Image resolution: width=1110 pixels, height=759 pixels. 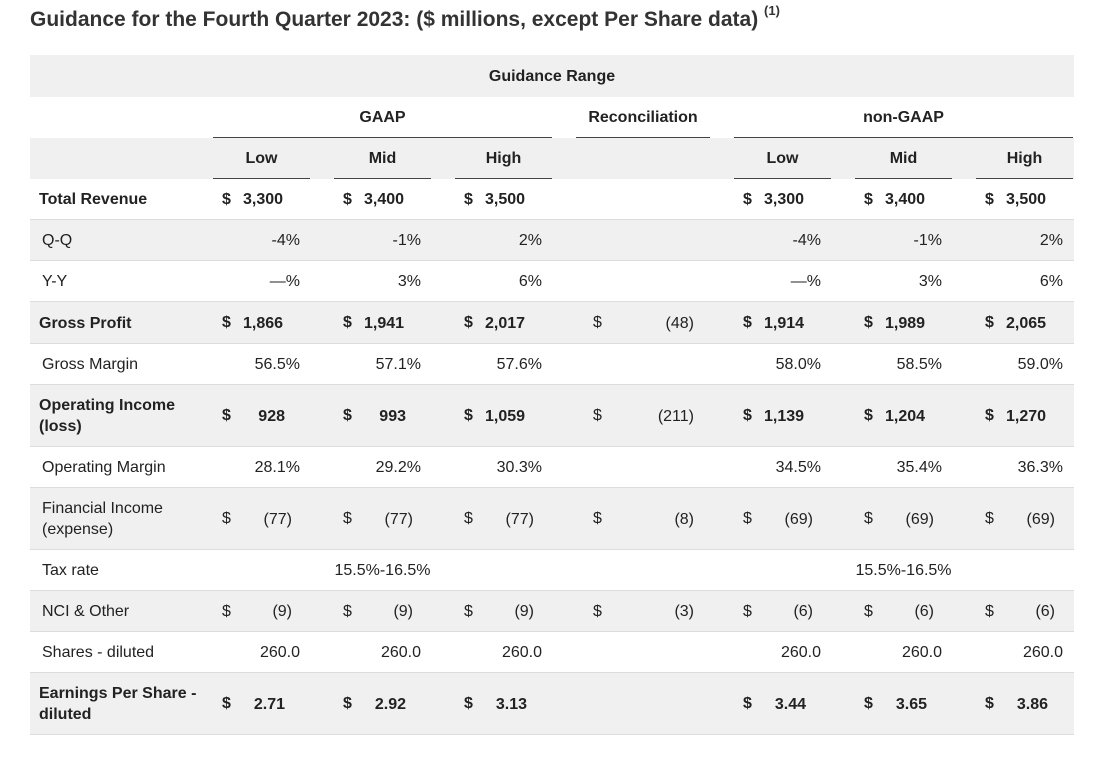 I want to click on value-cell: (6), so click(x=1045, y=611).